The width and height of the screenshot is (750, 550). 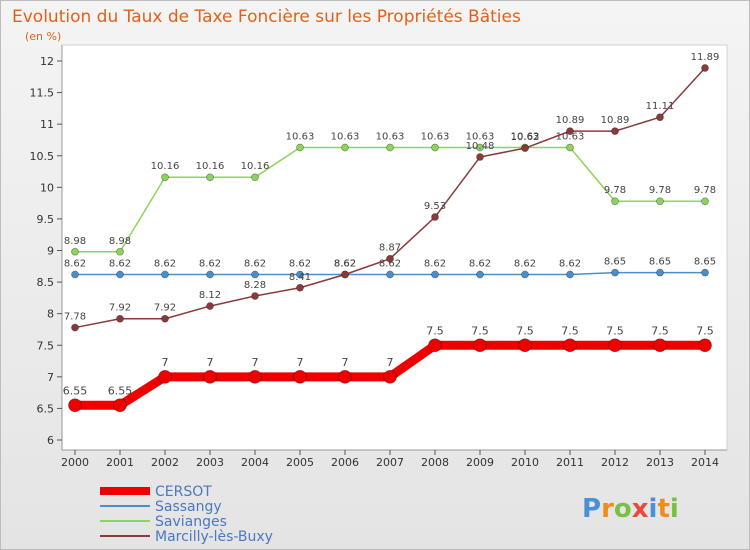 I want to click on data-label: 8.28, so click(x=255, y=285).